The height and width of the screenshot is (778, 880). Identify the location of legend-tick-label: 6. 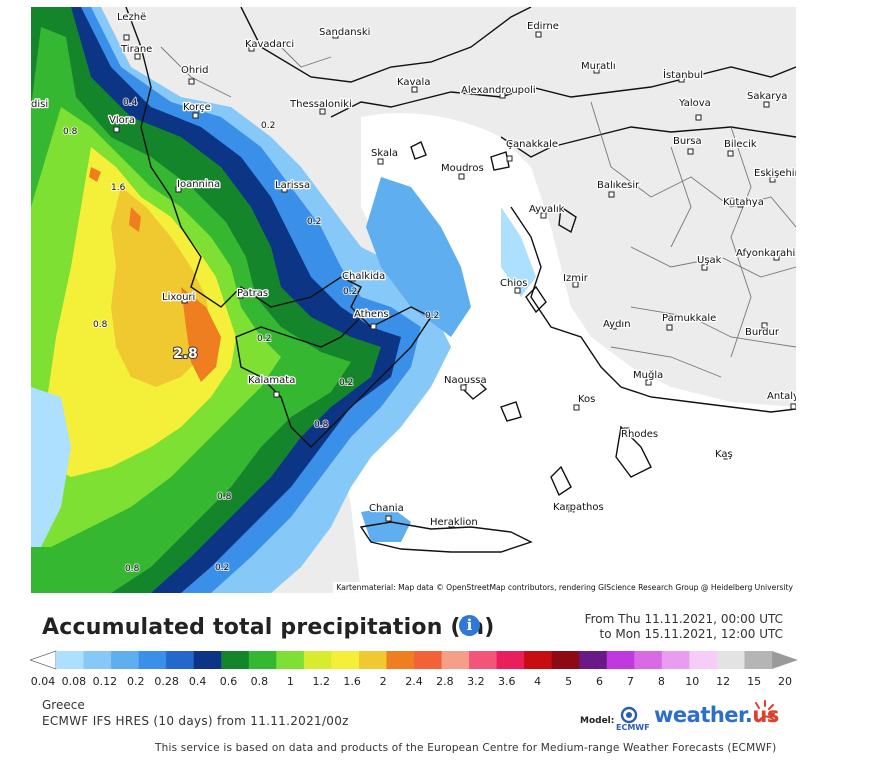
(599, 681).